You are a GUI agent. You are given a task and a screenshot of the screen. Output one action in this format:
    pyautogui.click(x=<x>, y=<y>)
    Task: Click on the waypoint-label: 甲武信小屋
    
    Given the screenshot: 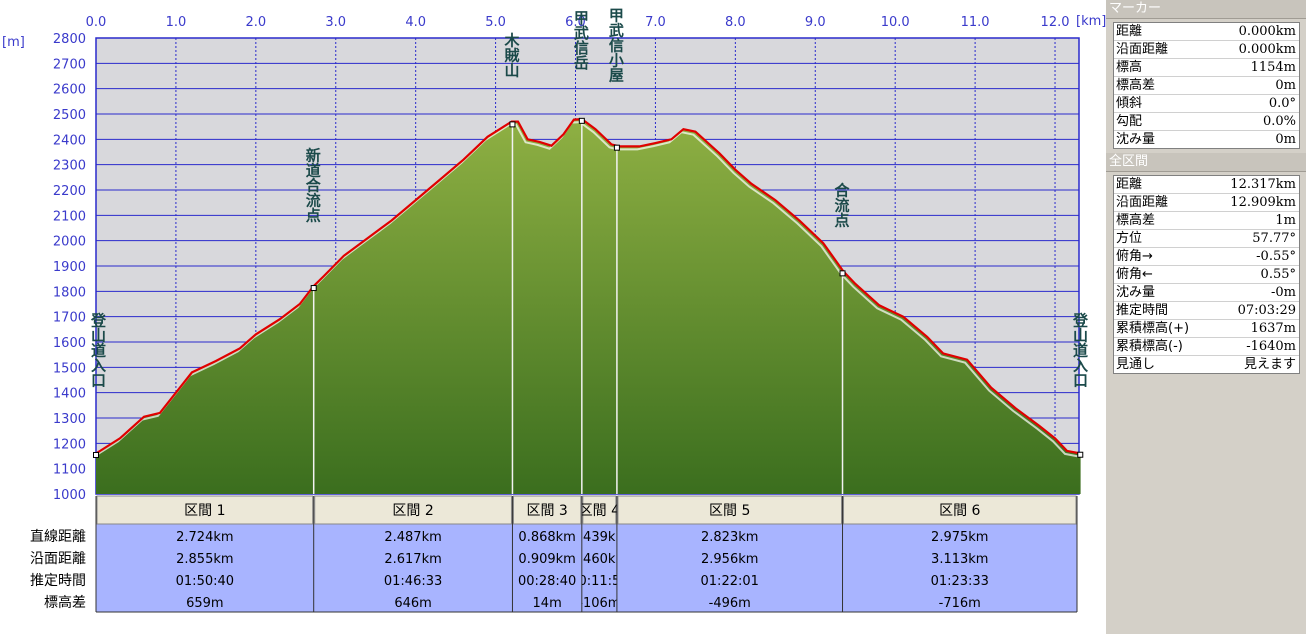 What is the action you would take?
    pyautogui.click(x=616, y=46)
    